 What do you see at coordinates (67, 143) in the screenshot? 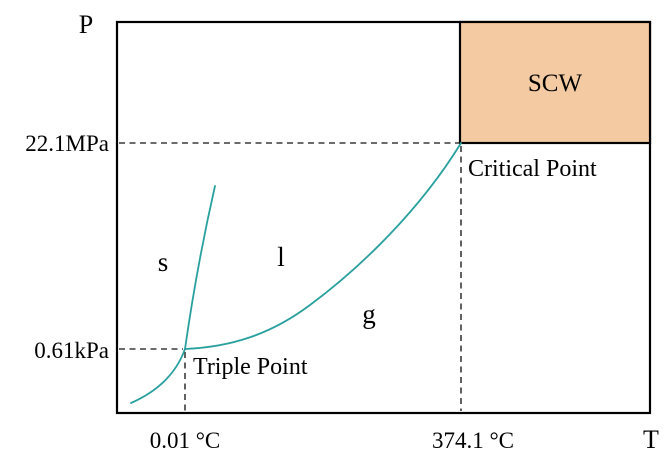
I see `critical-pressure-tick: 22.1MPa` at bounding box center [67, 143].